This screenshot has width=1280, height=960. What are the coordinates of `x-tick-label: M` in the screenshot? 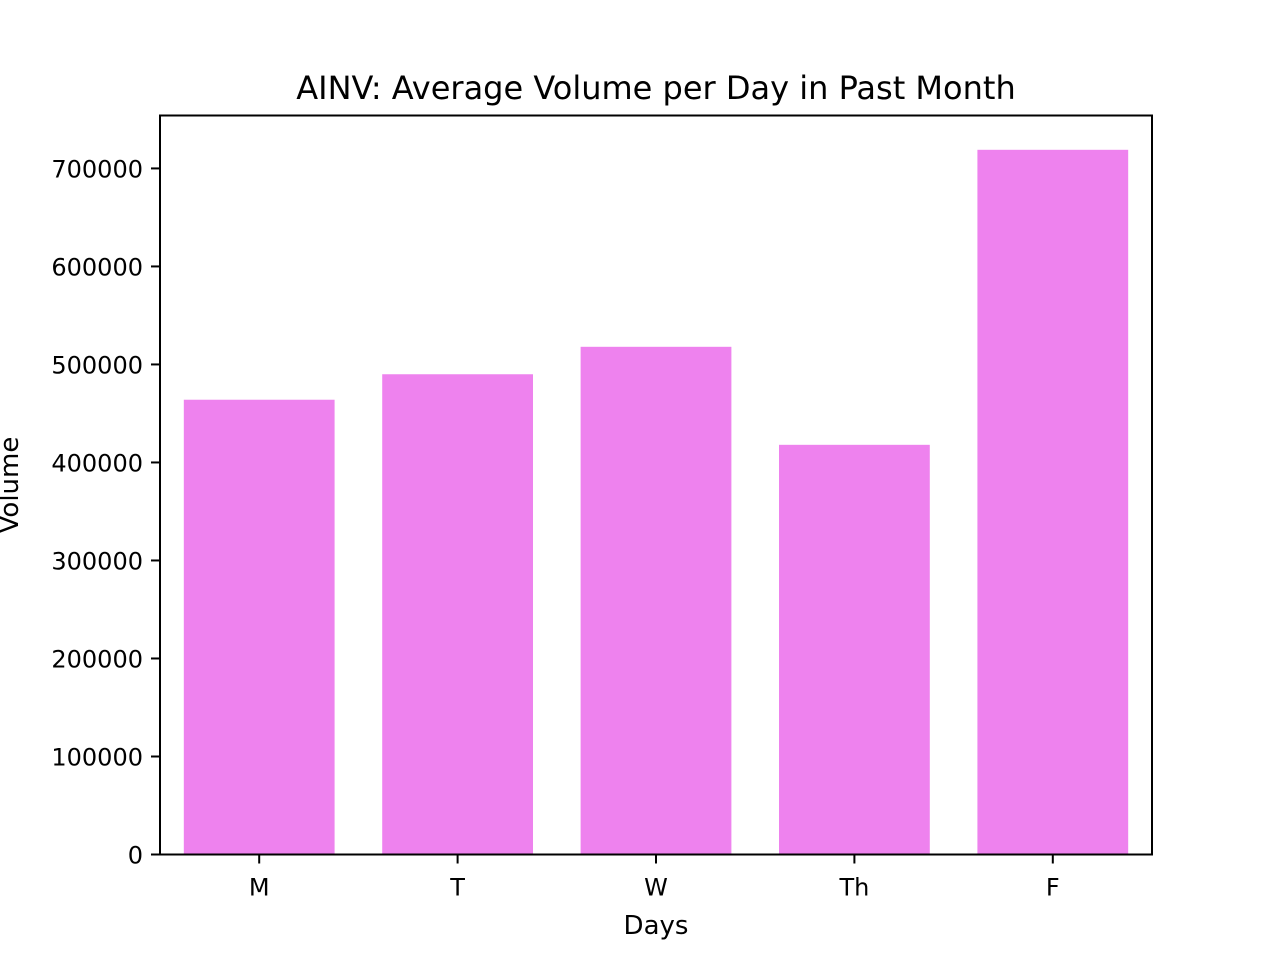 It's located at (259, 888).